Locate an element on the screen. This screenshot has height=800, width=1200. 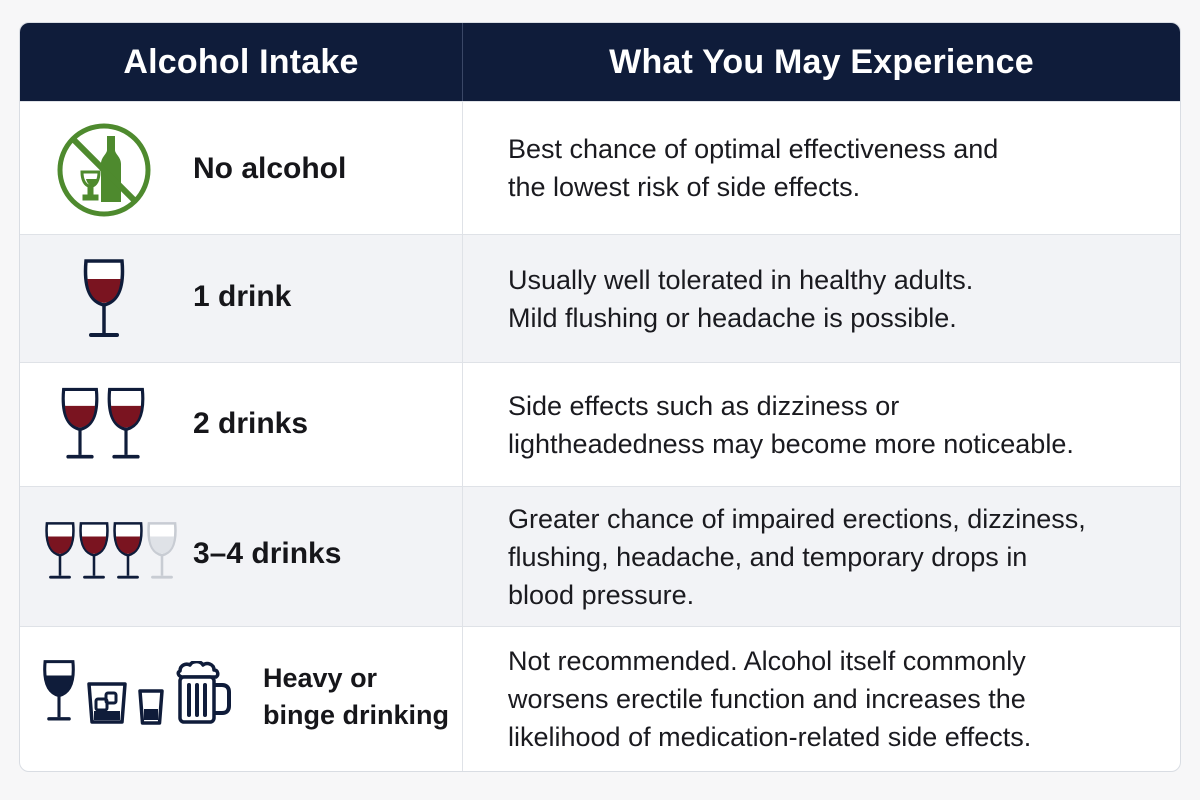
description-line: Not recommended. Alcohol itself commonly is located at coordinates (767, 661).